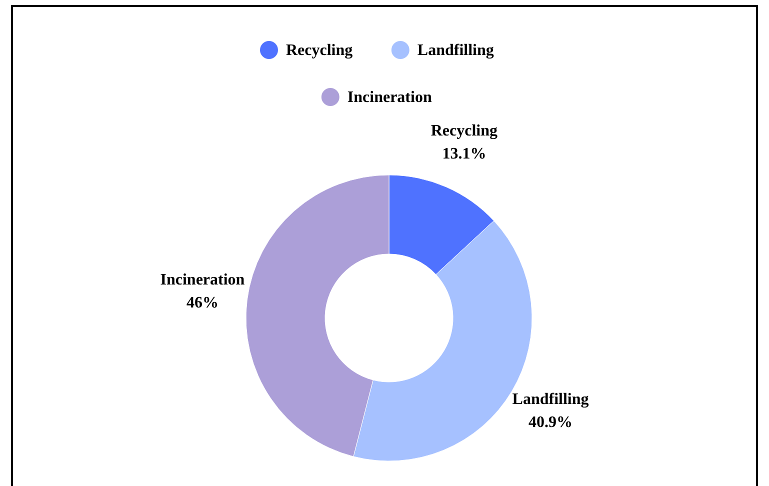 The width and height of the screenshot is (769, 486). What do you see at coordinates (550, 399) in the screenshot?
I see `slice-label: Landfilling` at bounding box center [550, 399].